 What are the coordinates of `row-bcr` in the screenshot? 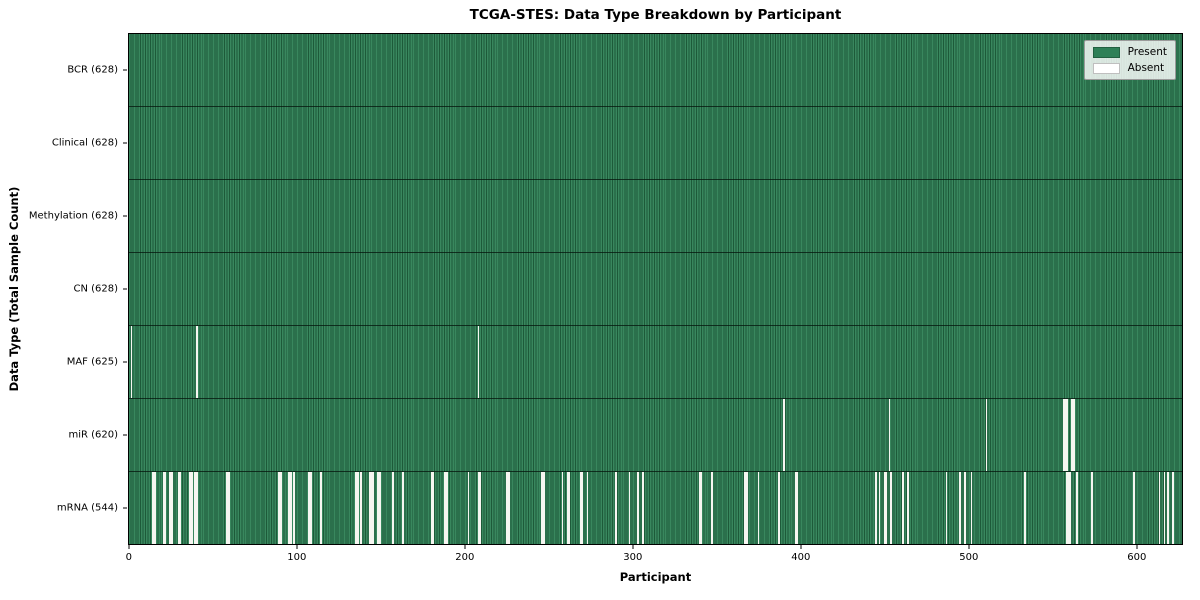 It's located at (655, 70).